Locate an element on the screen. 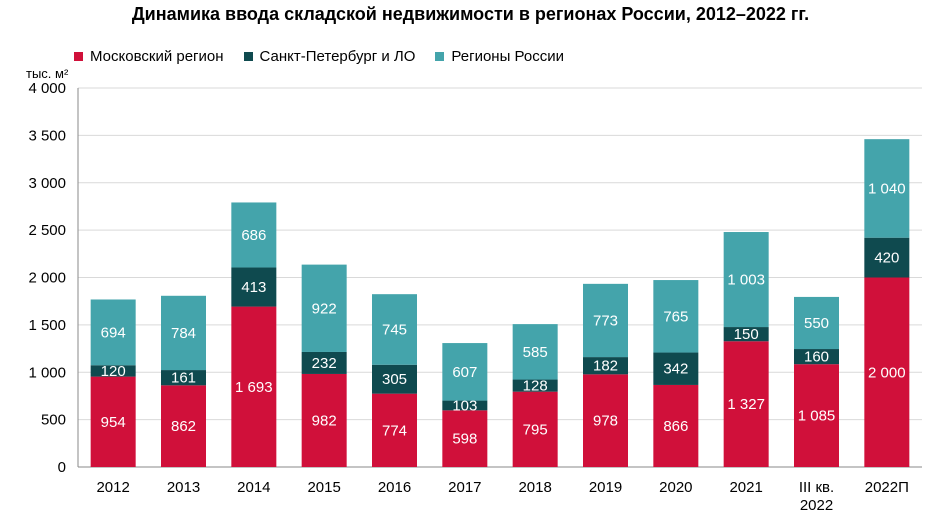  x-tick-label: 2022П is located at coordinates (887, 487).